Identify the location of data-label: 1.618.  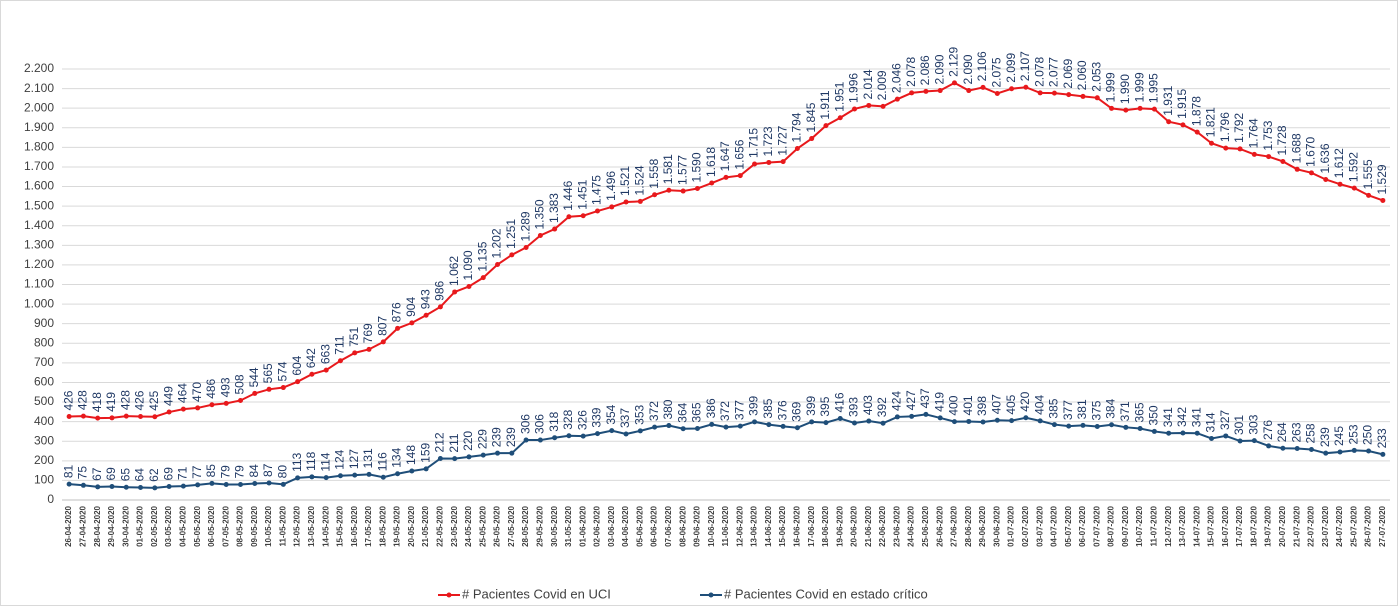
(711, 162).